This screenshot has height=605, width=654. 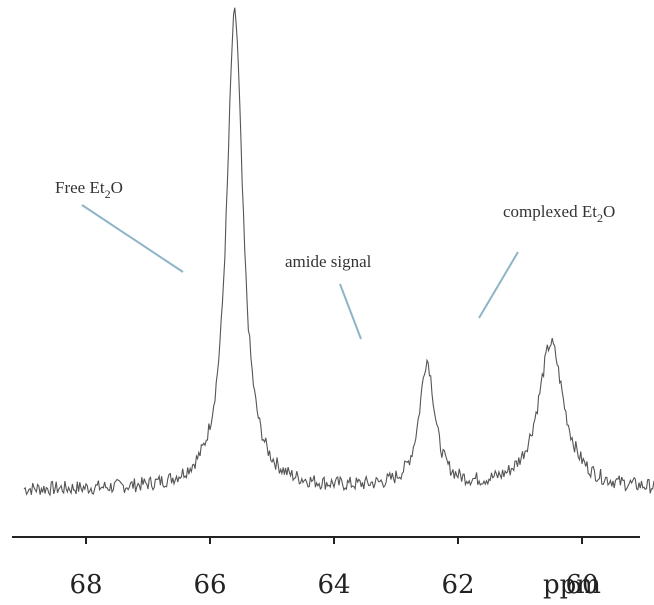 I want to click on pointer-line-free, so click(x=132, y=238).